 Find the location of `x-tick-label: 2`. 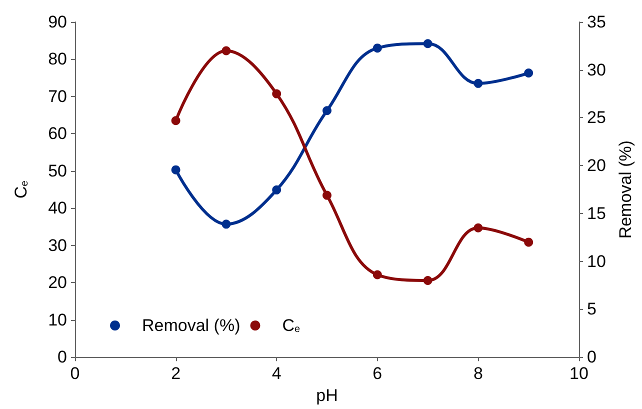

x-tick-label: 2 is located at coordinates (176, 374).